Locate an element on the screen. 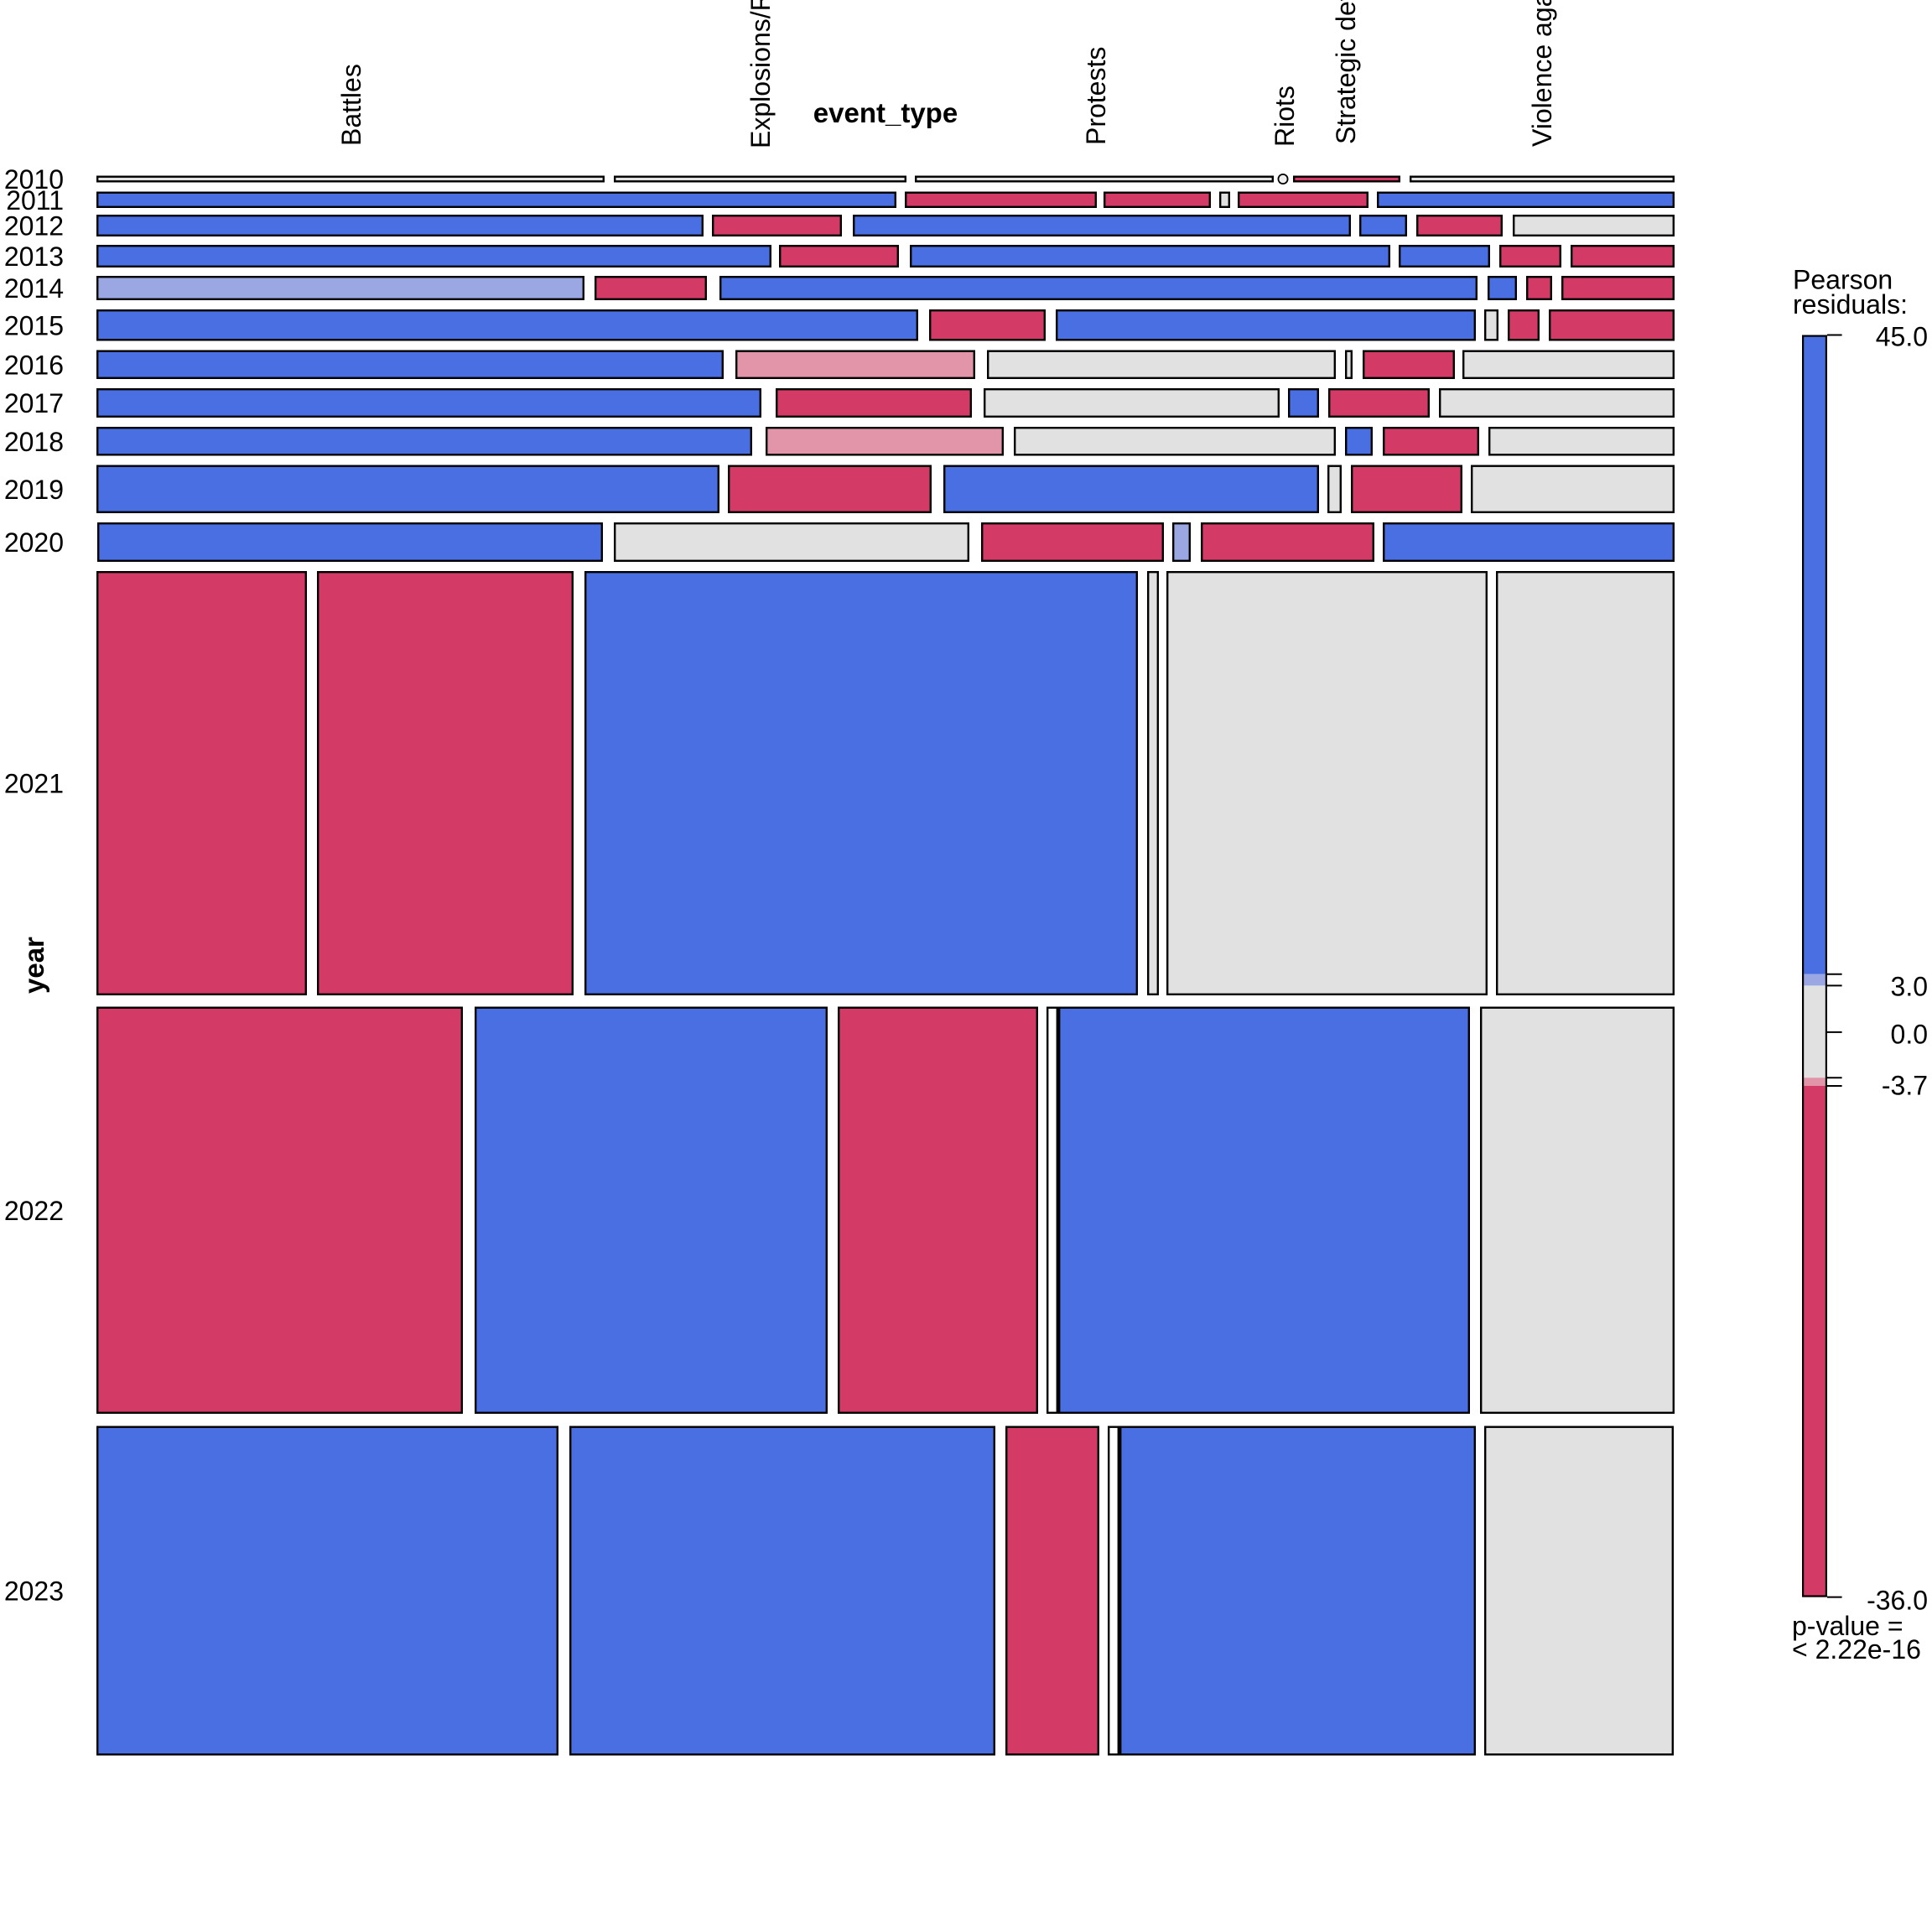 Image resolution: width=1932 pixels, height=1932 pixels. svg-text: 2018 is located at coordinates (34, 442).